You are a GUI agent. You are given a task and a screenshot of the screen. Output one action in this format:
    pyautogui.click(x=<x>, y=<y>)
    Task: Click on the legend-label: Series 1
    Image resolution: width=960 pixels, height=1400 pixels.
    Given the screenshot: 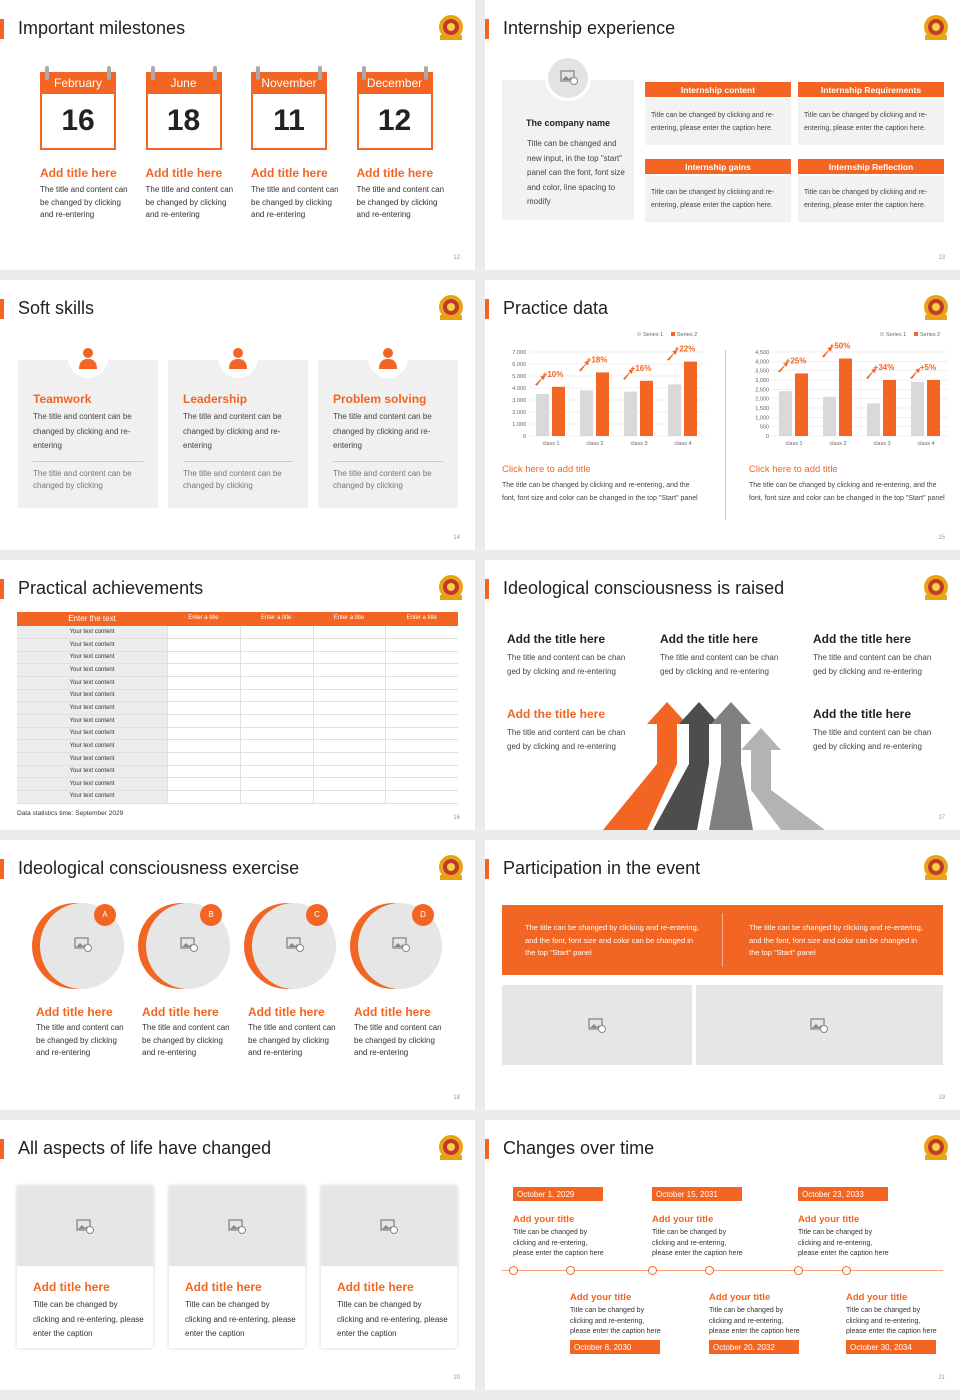 What is the action you would take?
    pyautogui.click(x=653, y=335)
    